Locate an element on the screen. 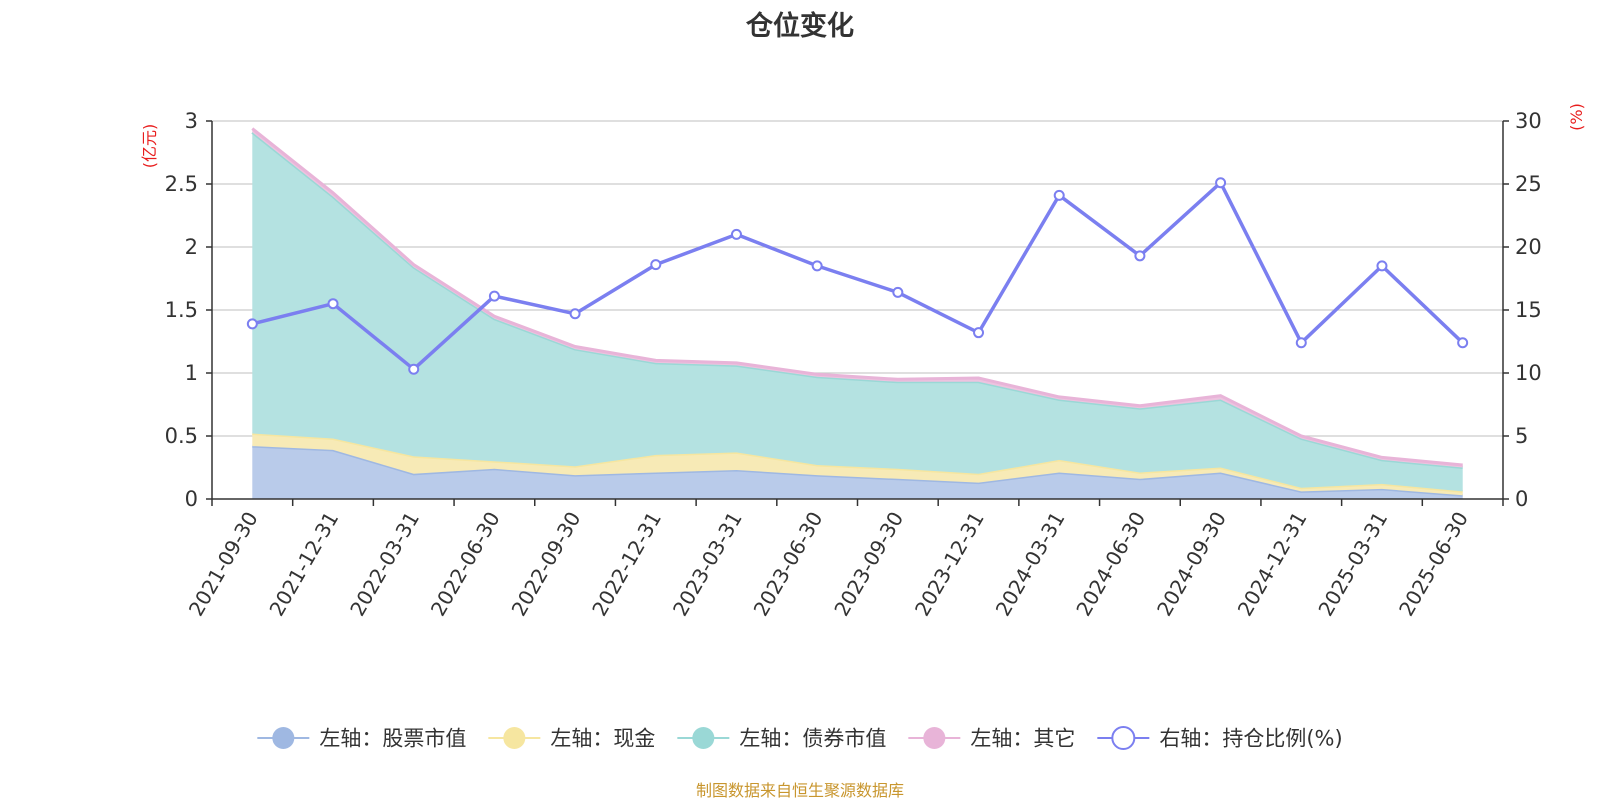 The height and width of the screenshot is (800, 1600). legend-label: 左轴：股票市值 is located at coordinates (392, 739).